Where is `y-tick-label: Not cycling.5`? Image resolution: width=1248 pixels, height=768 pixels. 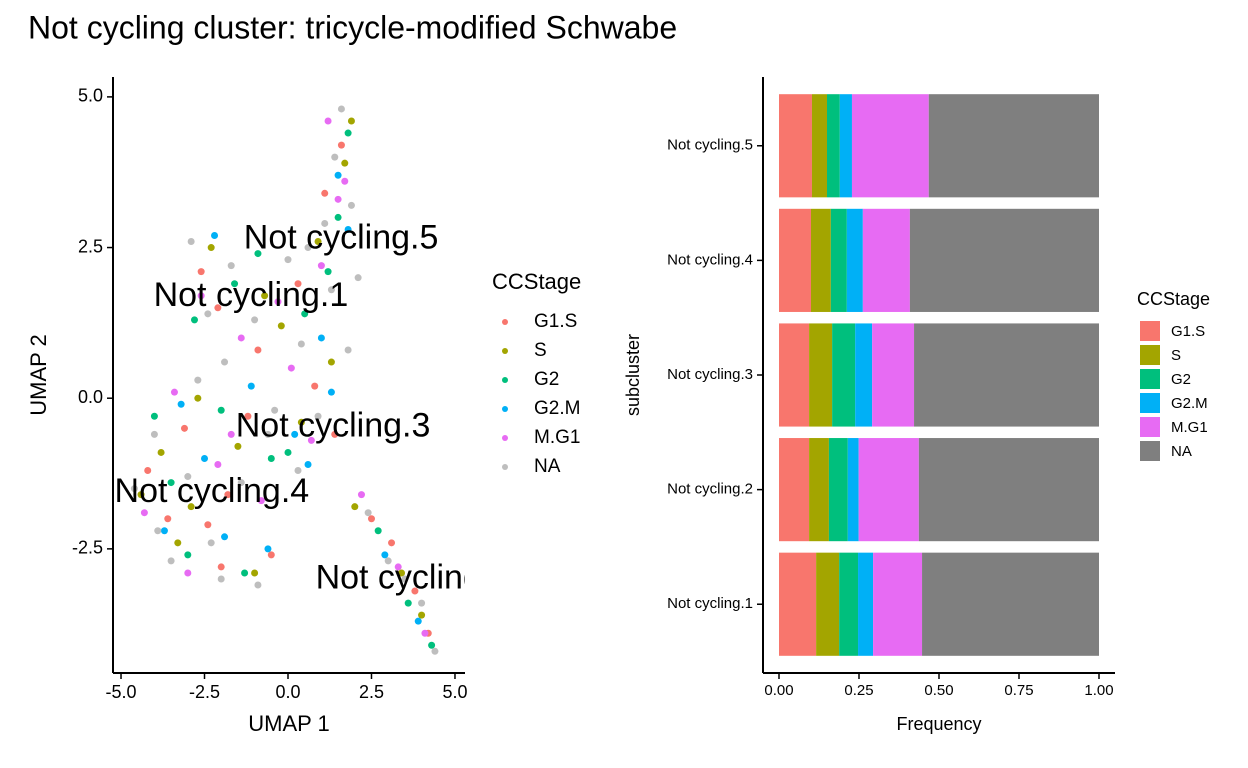 y-tick-label: Not cycling.5 is located at coordinates (710, 145).